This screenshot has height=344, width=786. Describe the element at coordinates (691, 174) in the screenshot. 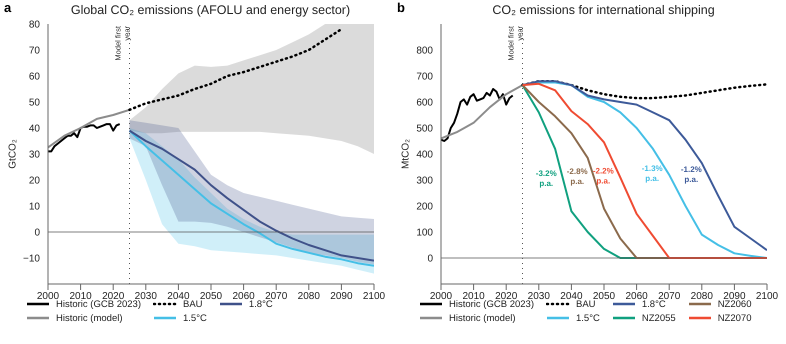

I see `annotation: -1.2% p.a.` at that location.